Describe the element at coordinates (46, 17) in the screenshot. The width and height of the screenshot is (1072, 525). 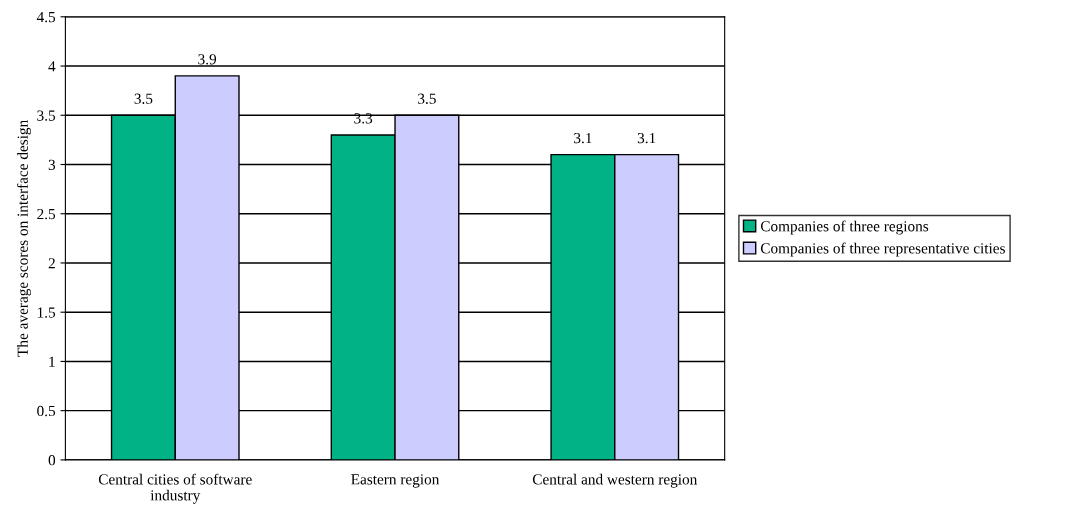
I see `y-tick-label: 4.5` at that location.